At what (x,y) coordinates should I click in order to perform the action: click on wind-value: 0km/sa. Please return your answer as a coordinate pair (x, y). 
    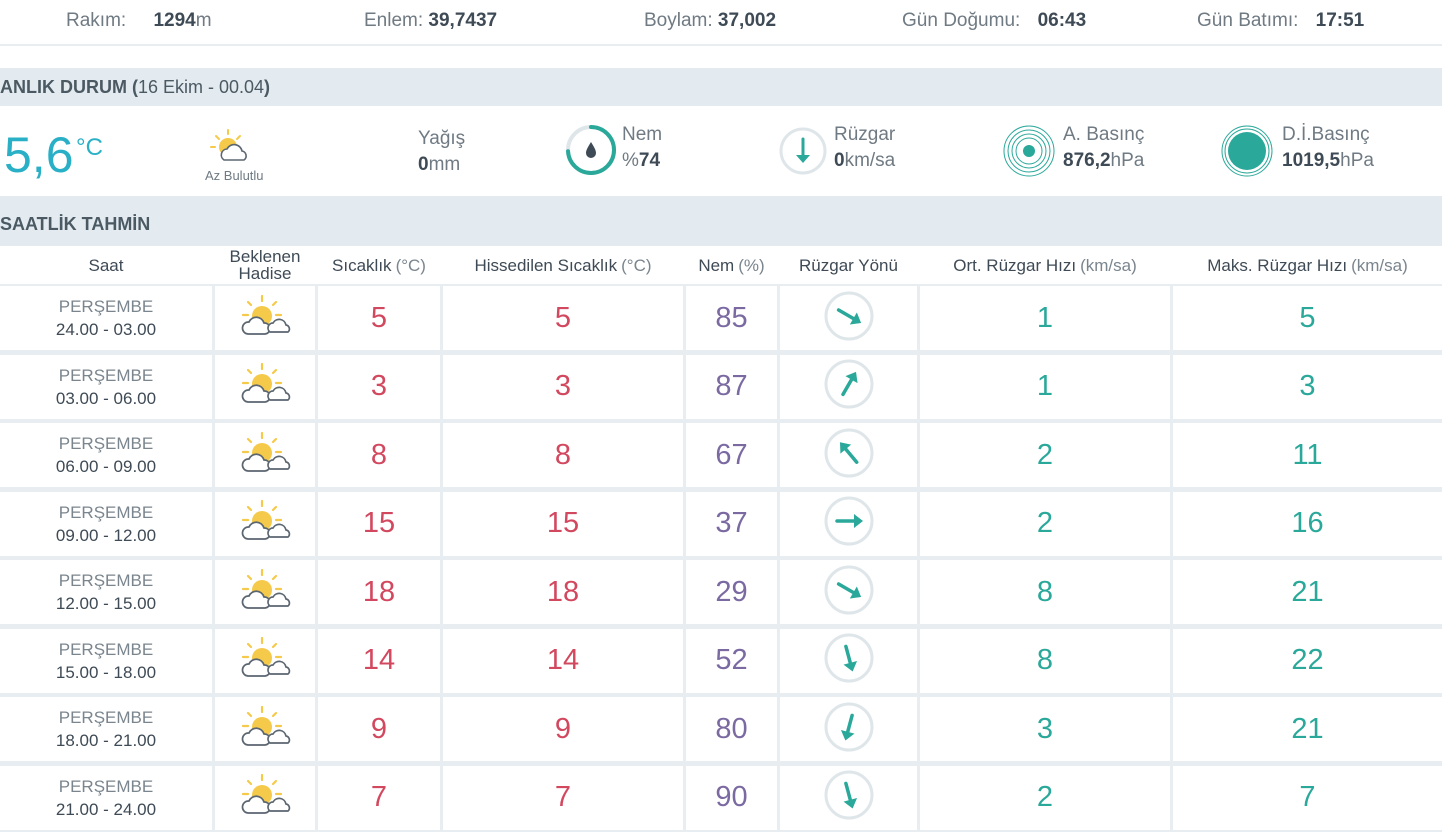
    Looking at the image, I should click on (864, 161).